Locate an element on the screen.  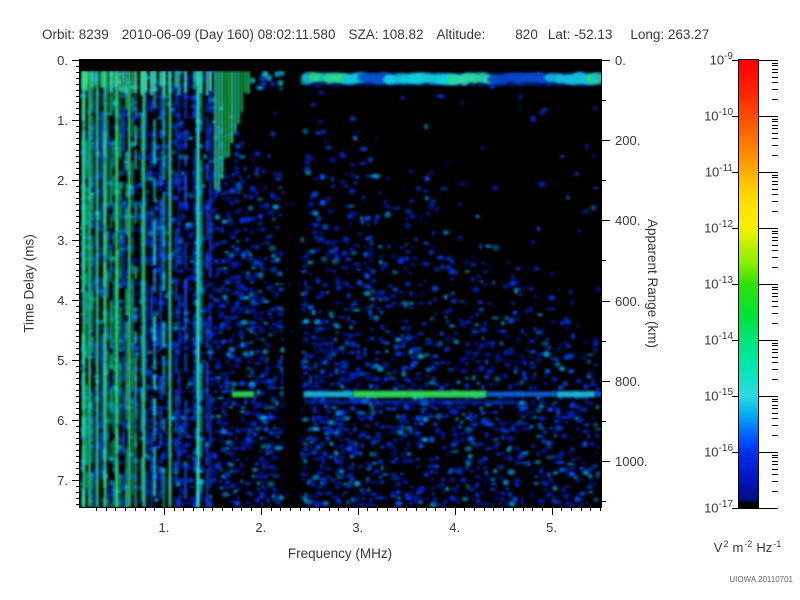
y-tick-label: 3. is located at coordinates (62, 240).